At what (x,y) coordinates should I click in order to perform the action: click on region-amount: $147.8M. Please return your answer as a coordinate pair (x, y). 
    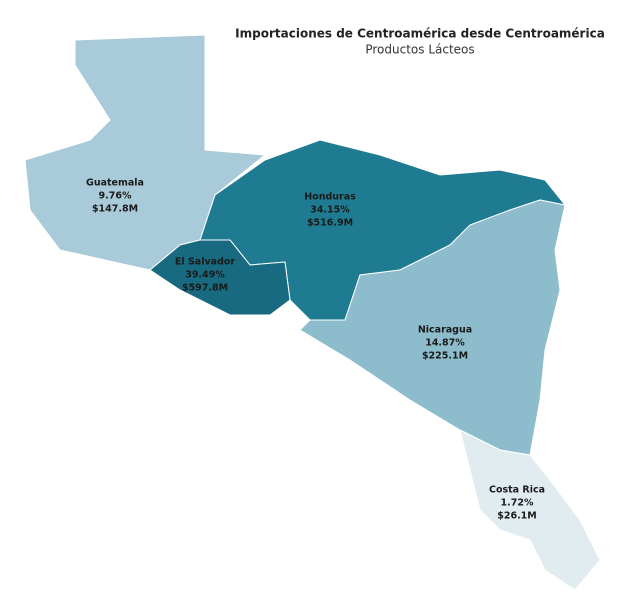
    Looking at the image, I should click on (115, 209).